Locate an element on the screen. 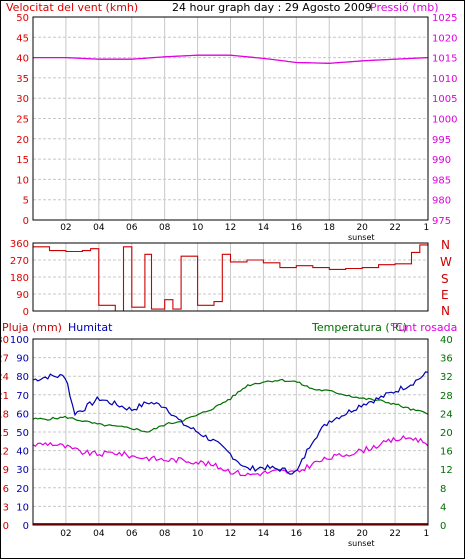 The image size is (465, 559). y-tick-label: 180 is located at coordinates (19, 278).